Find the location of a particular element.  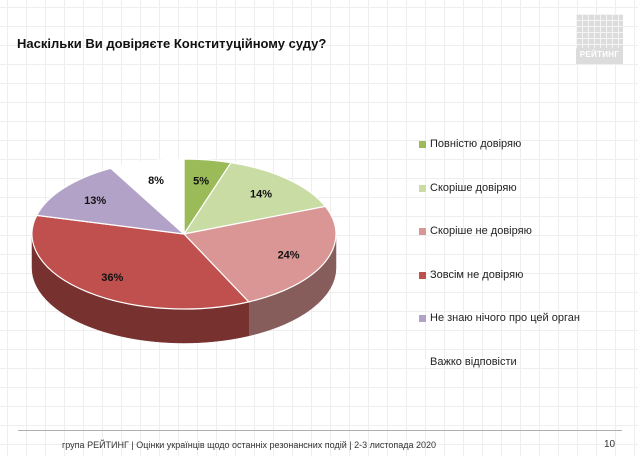

legend-label: Не знаю нічого про цей орган is located at coordinates (505, 318).